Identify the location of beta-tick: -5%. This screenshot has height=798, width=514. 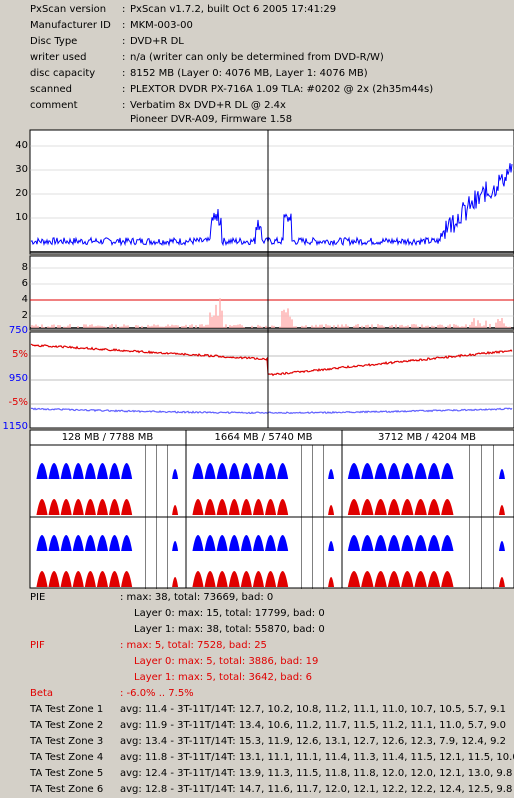
(18, 402).